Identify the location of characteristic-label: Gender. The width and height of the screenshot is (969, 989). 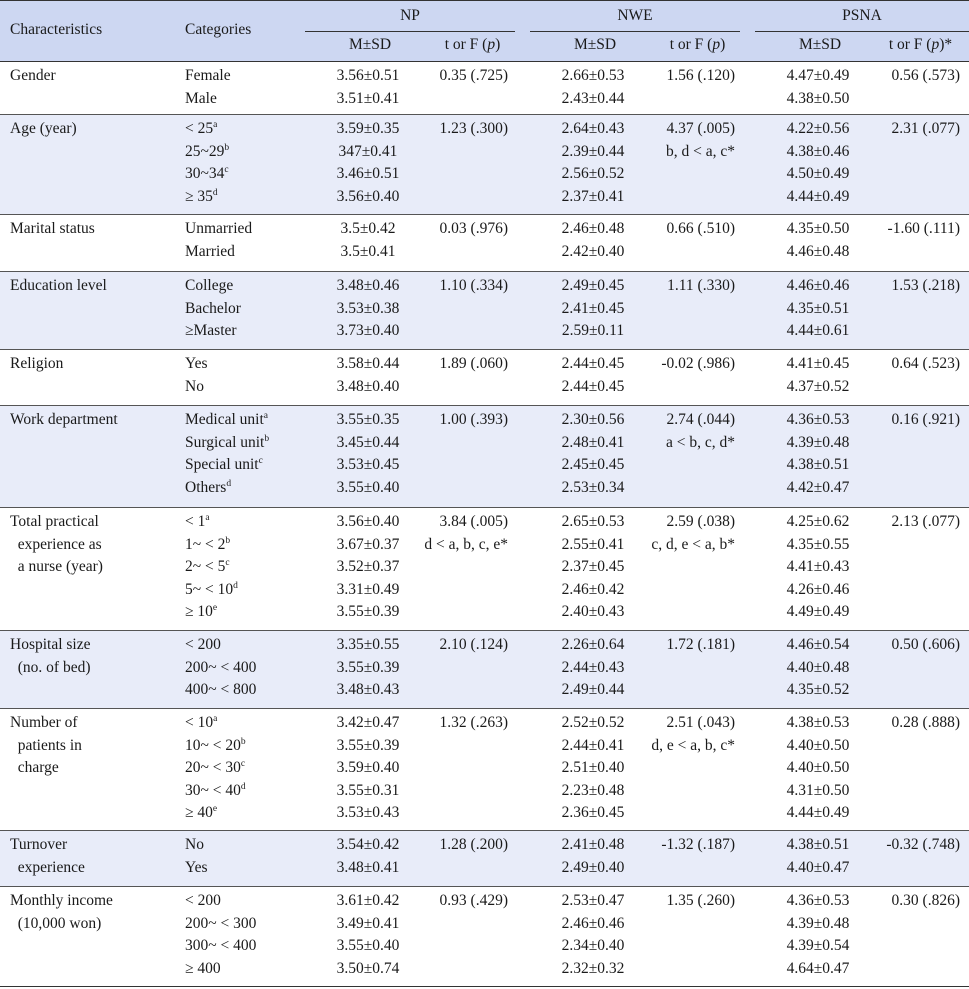
(33, 75).